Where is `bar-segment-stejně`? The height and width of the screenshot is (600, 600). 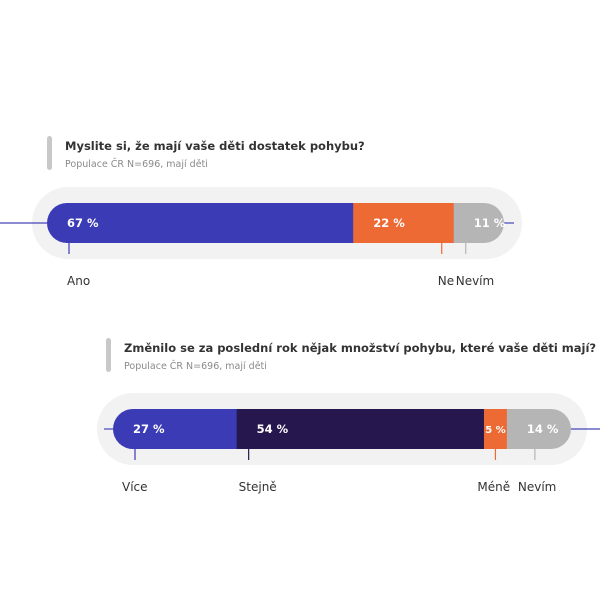 bar-segment-stejně is located at coordinates (360, 429).